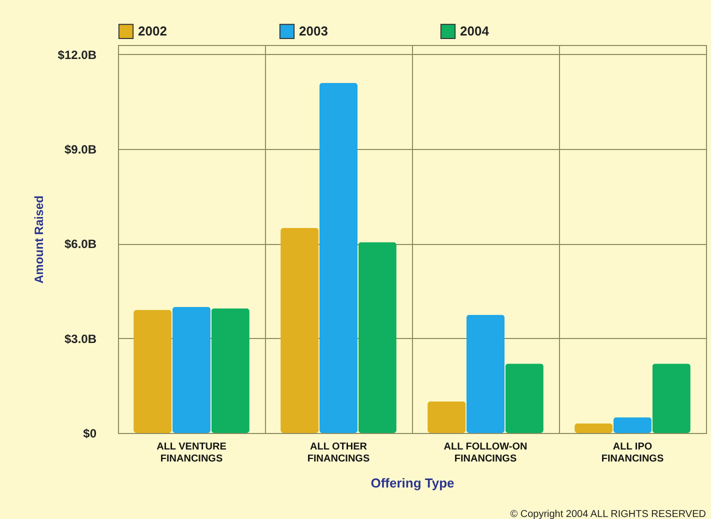 The height and width of the screenshot is (519, 711). I want to click on x-tick-label: ALL OTHER FINANCINGS, so click(338, 453).